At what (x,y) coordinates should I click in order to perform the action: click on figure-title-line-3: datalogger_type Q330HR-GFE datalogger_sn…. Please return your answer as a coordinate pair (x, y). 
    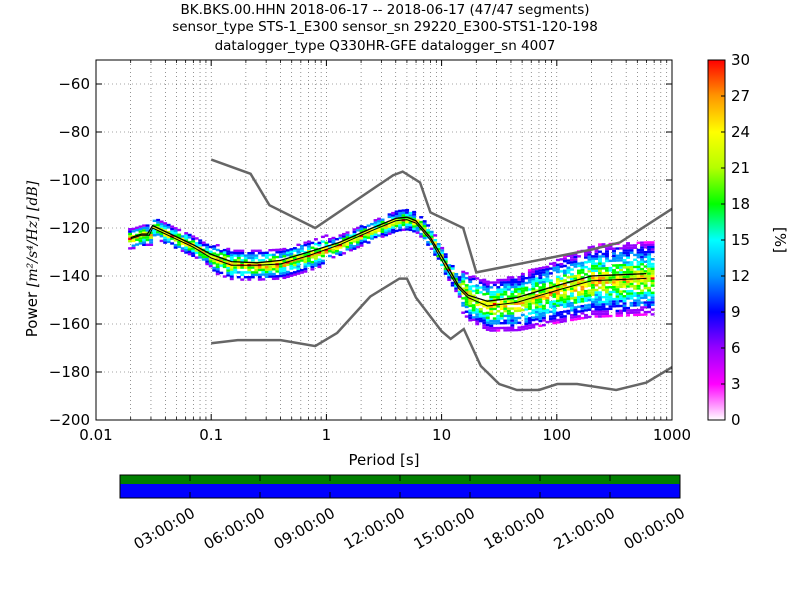
    Looking at the image, I should click on (385, 46).